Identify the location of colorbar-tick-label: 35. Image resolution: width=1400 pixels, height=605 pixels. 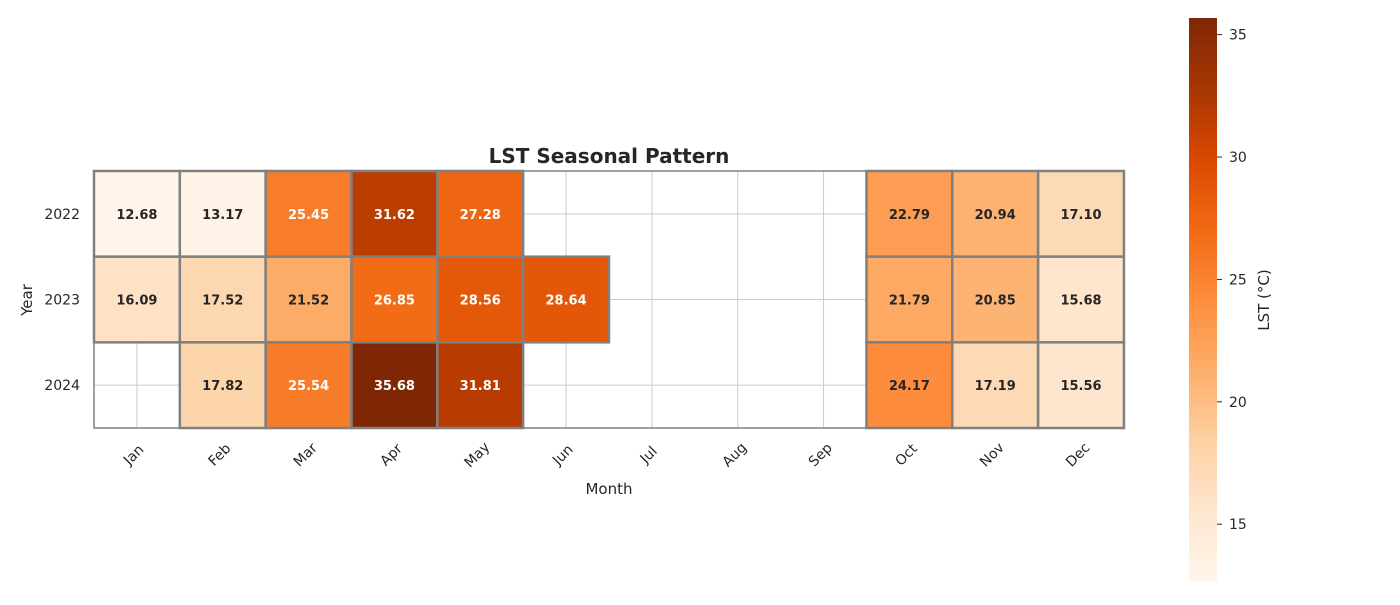
(1238, 36).